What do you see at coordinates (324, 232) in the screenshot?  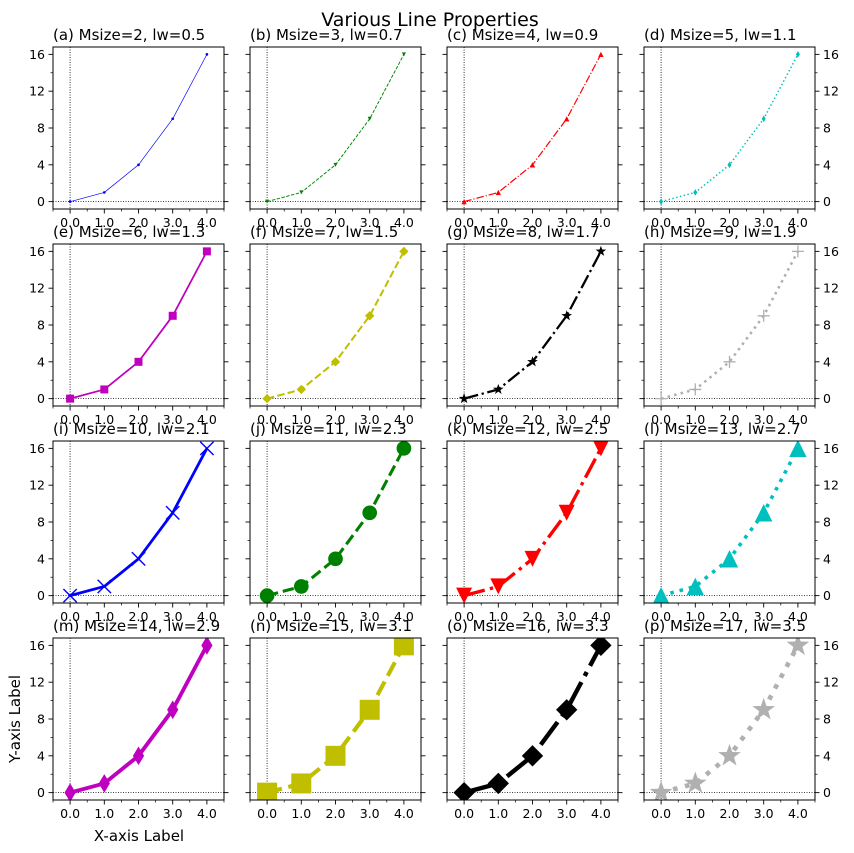 I see `subplot-title: (f) Msize=7, lw=1.5` at bounding box center [324, 232].